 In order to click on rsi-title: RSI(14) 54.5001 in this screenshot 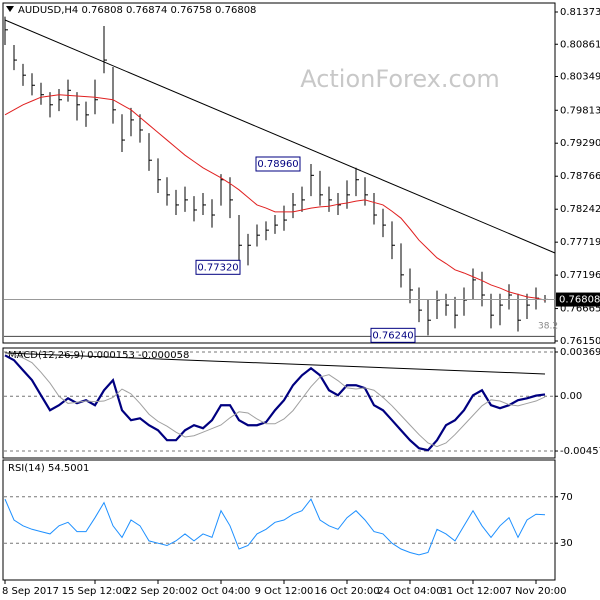, I will do `click(48, 468)`.